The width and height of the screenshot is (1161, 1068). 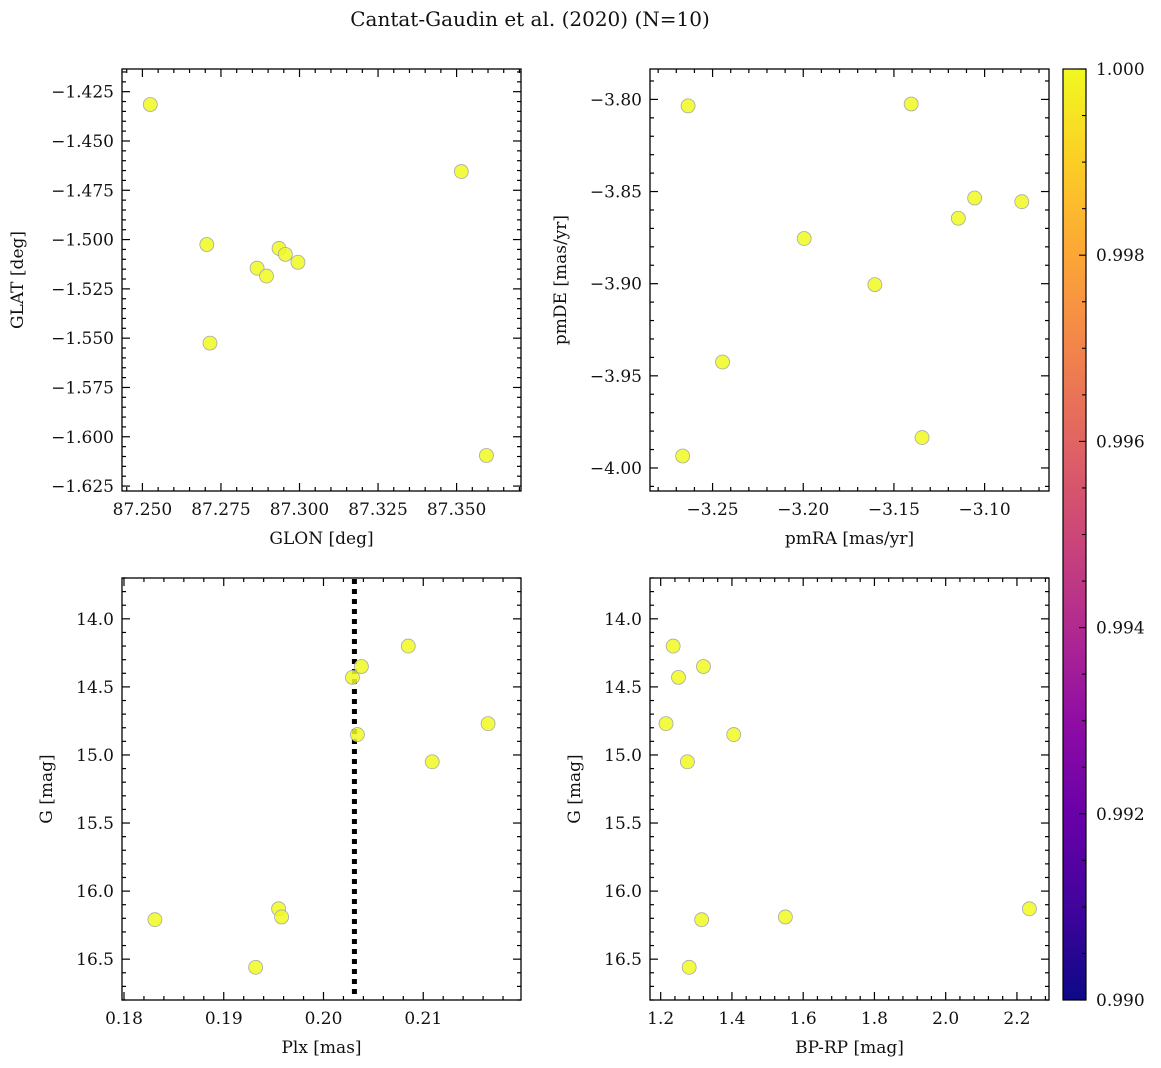 I want to click on colorbar-gradient, so click(x=1074, y=534).